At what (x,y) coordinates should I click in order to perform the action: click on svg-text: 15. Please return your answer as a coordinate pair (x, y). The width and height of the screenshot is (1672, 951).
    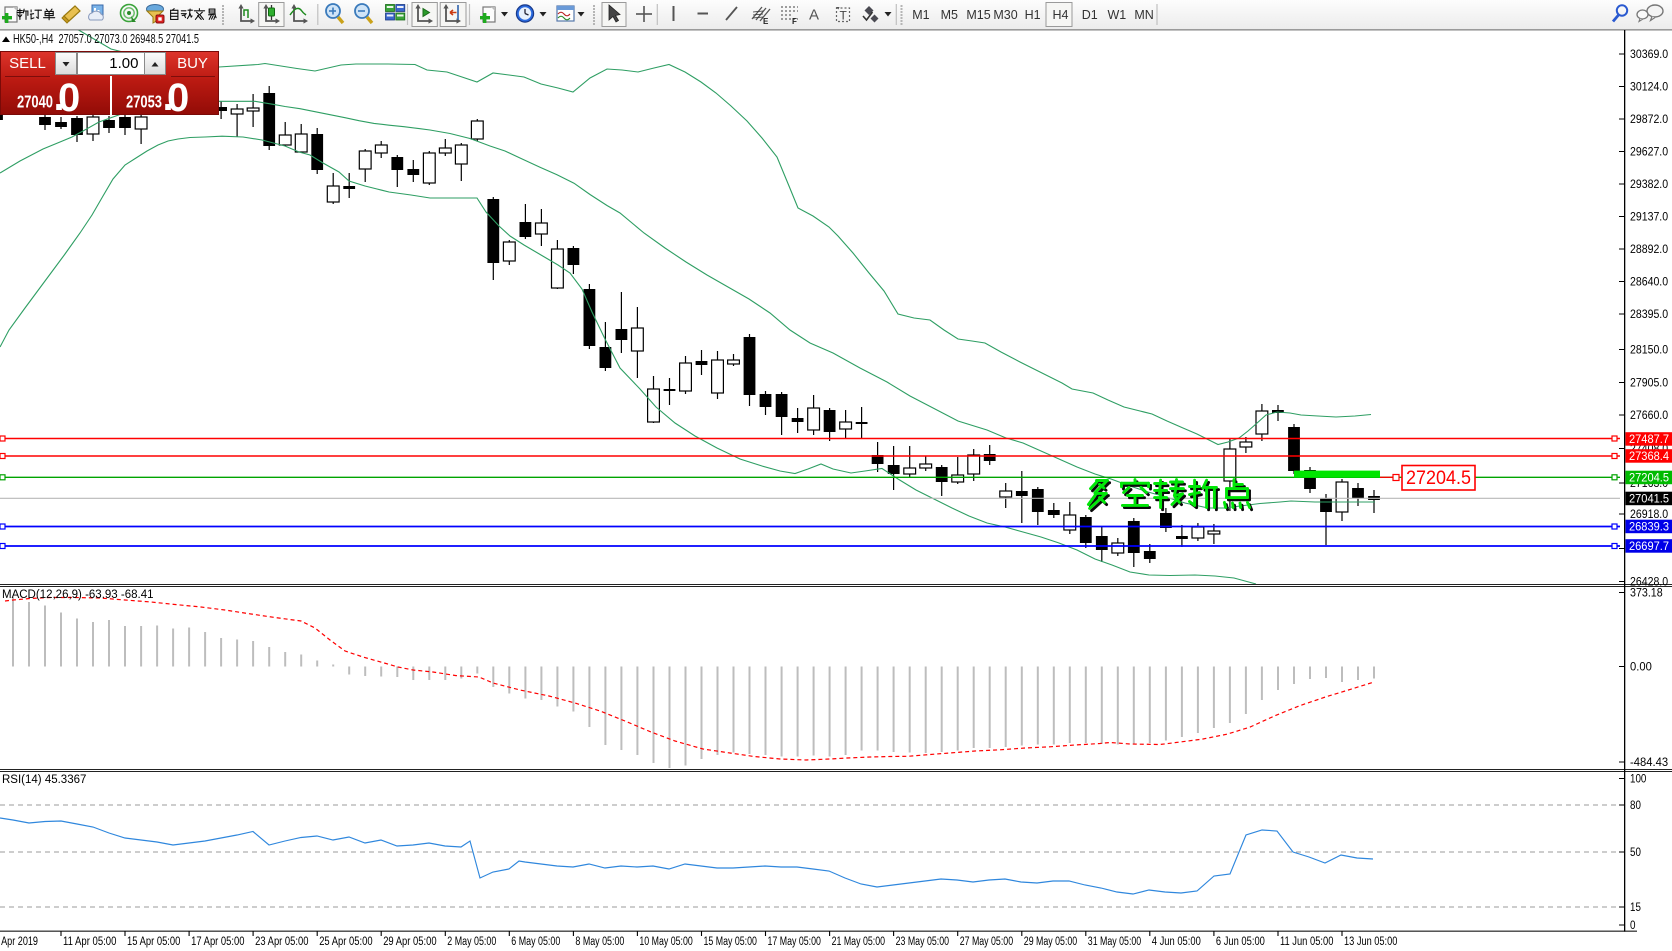
    Looking at the image, I should click on (1635, 908).